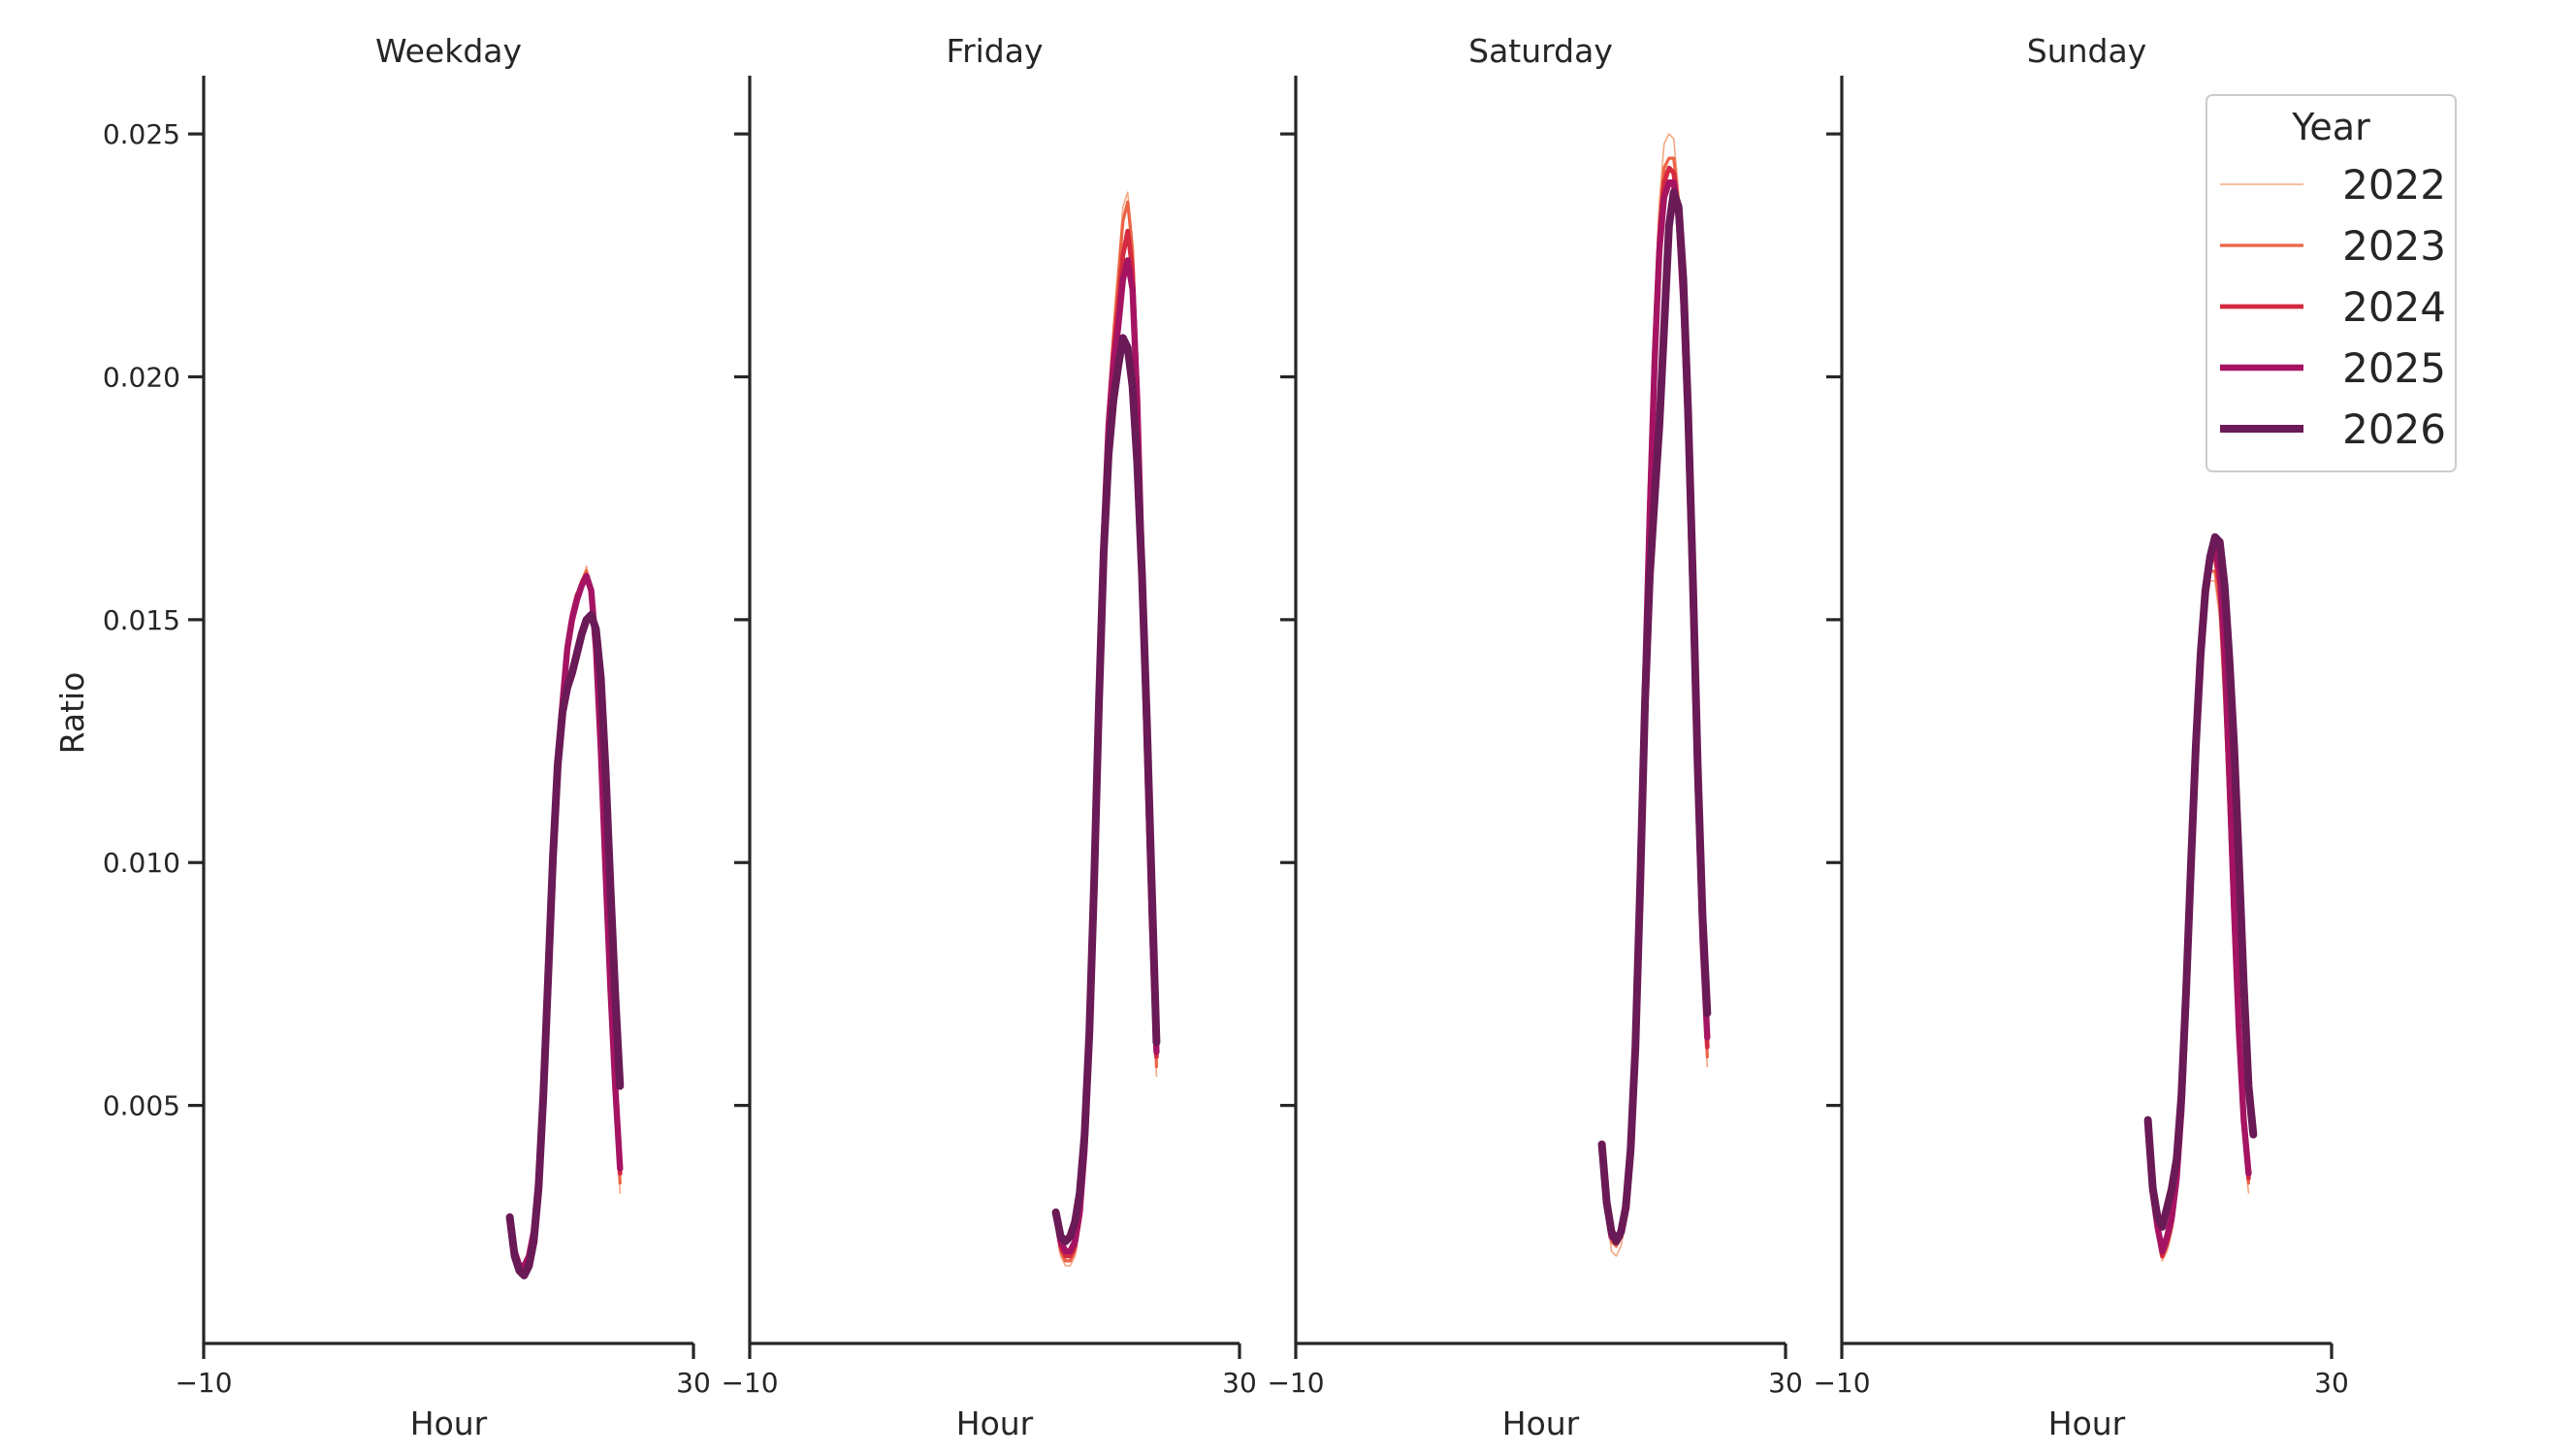  What do you see at coordinates (2330, 127) in the screenshot?
I see `legend-title: Year` at bounding box center [2330, 127].